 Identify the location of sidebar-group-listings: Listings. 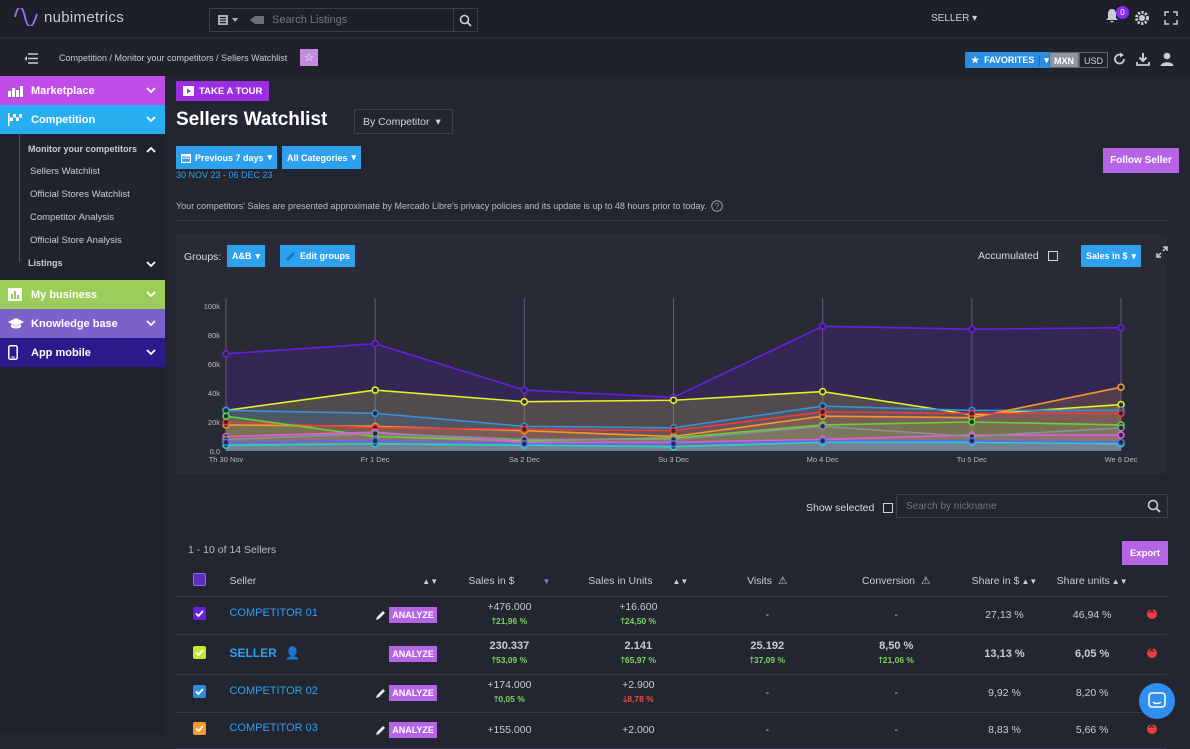
(91, 266).